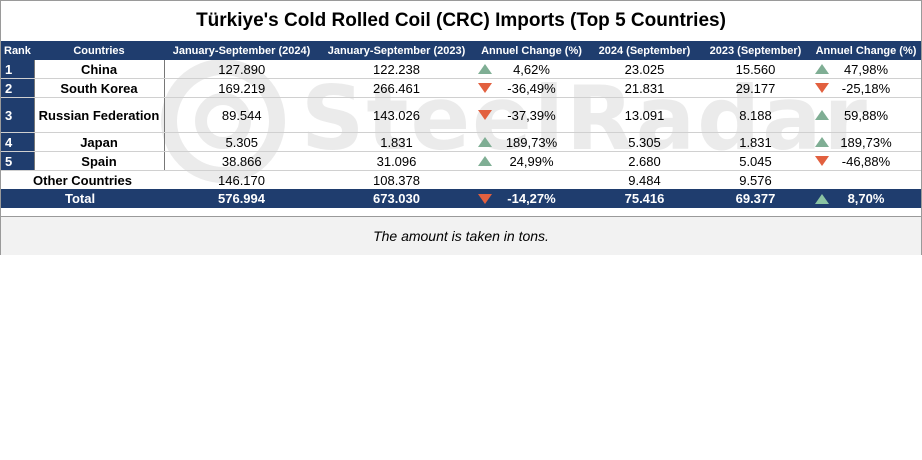  I want to click on sep-change-cell: -25,18%, so click(866, 88).